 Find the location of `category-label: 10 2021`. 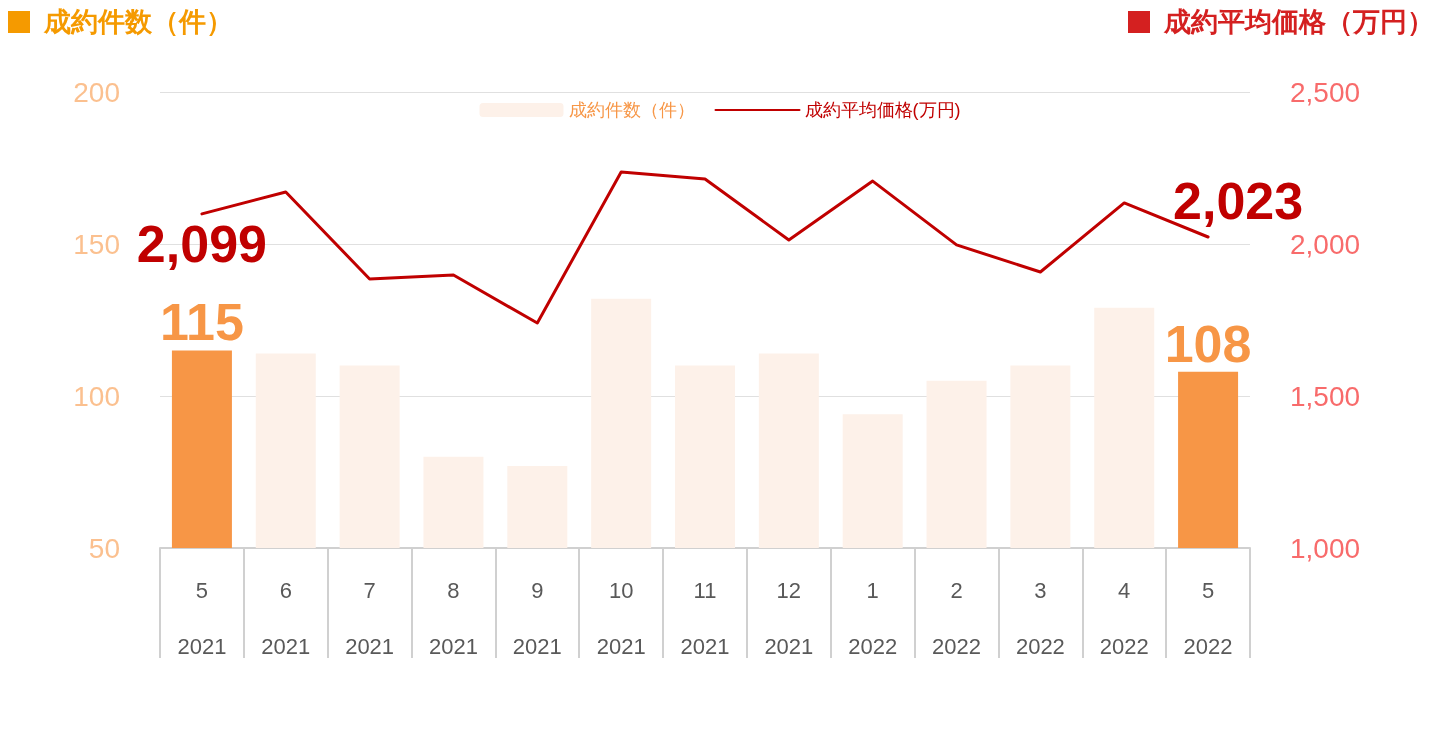

category-label: 10 2021 is located at coordinates (621, 618).